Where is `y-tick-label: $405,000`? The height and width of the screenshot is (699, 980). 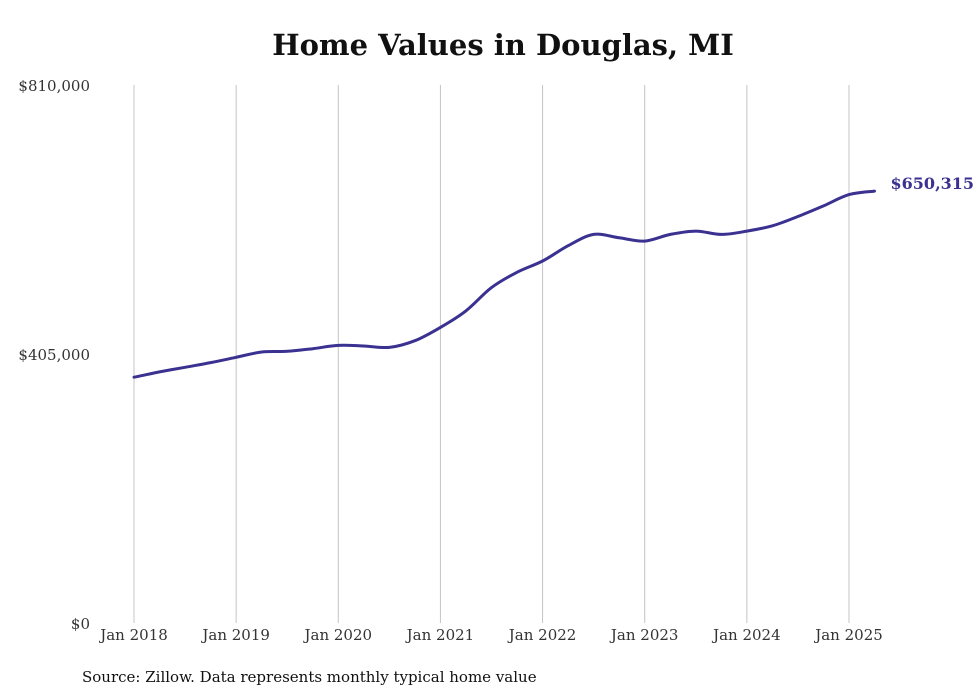
y-tick-label: $405,000 is located at coordinates (54, 355).